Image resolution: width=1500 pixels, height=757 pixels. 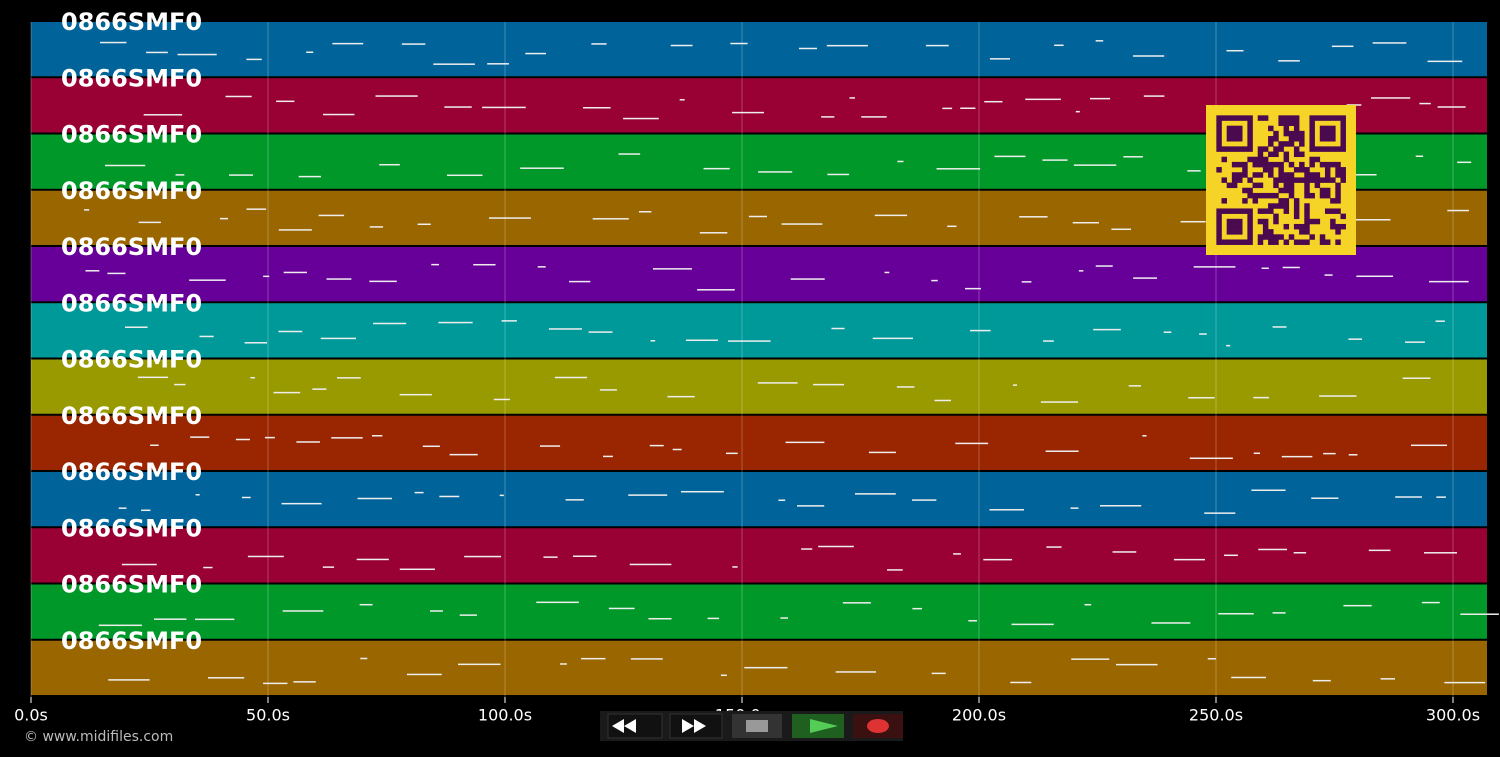 I want to click on play-button, so click(x=818, y=726).